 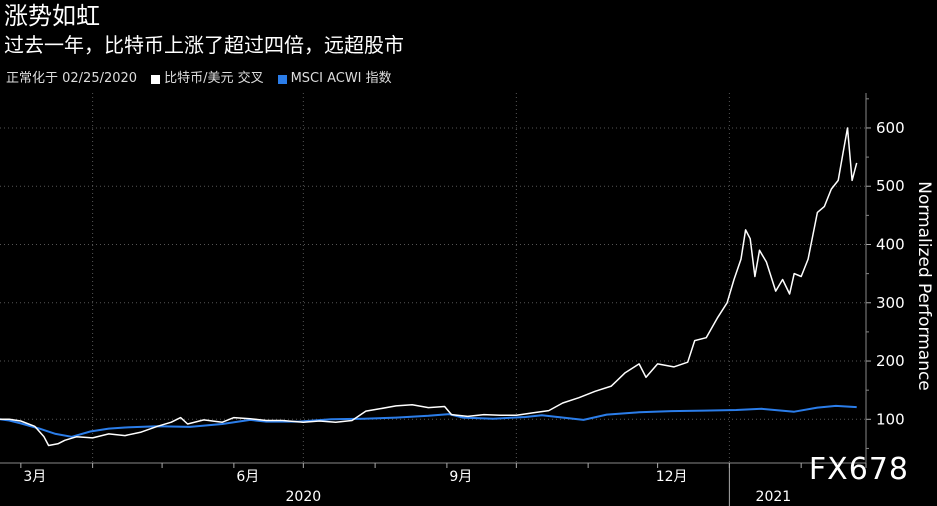 What do you see at coordinates (890, 361) in the screenshot?
I see `y-tick-label: 200` at bounding box center [890, 361].